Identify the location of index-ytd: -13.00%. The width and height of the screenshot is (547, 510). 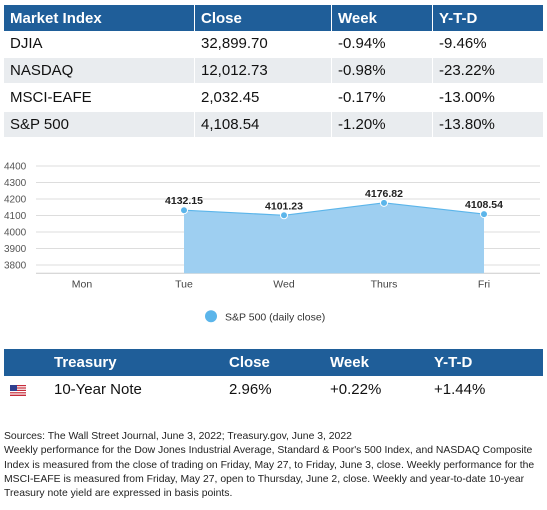
(487, 98).